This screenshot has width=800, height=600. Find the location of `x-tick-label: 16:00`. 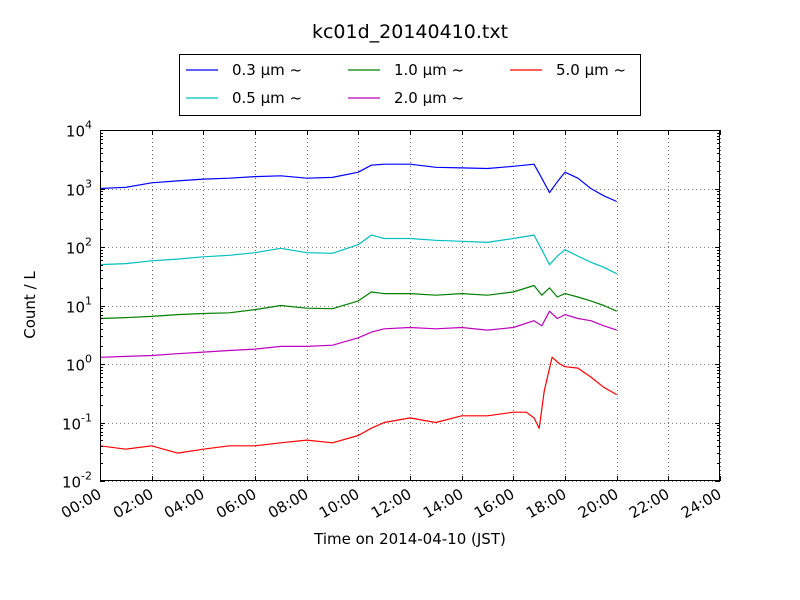

x-tick-label: 16:00 is located at coordinates (494, 503).